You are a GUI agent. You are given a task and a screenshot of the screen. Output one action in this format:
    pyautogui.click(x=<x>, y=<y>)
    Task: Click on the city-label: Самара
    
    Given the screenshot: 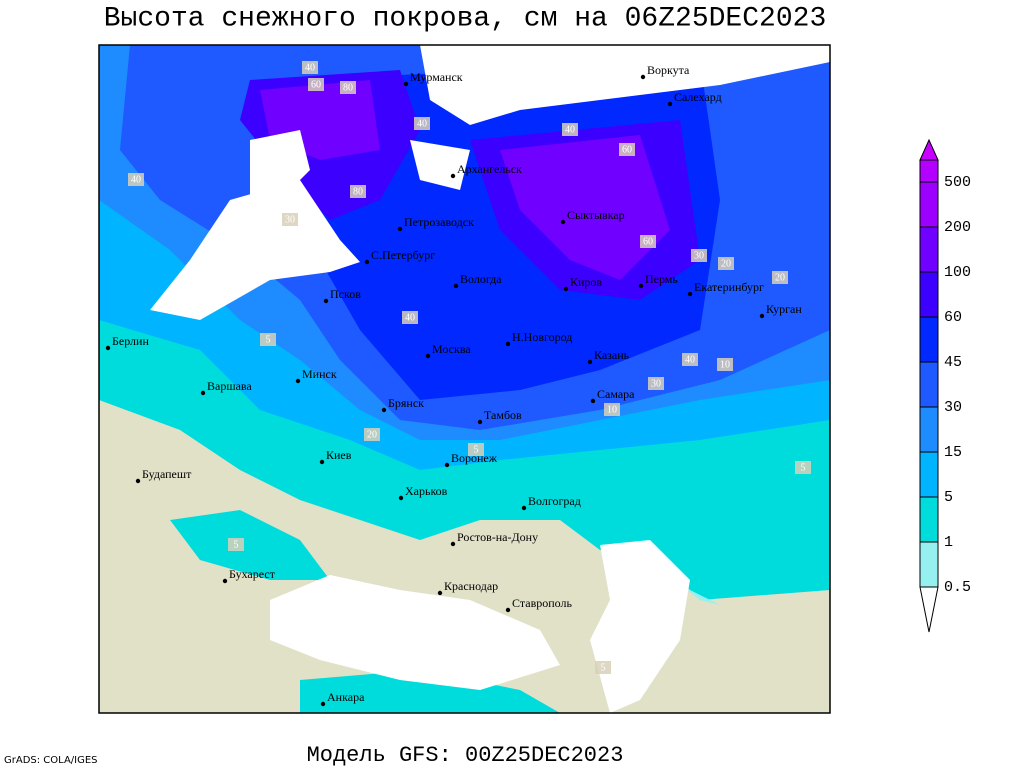 What is the action you would take?
    pyautogui.click(x=616, y=394)
    